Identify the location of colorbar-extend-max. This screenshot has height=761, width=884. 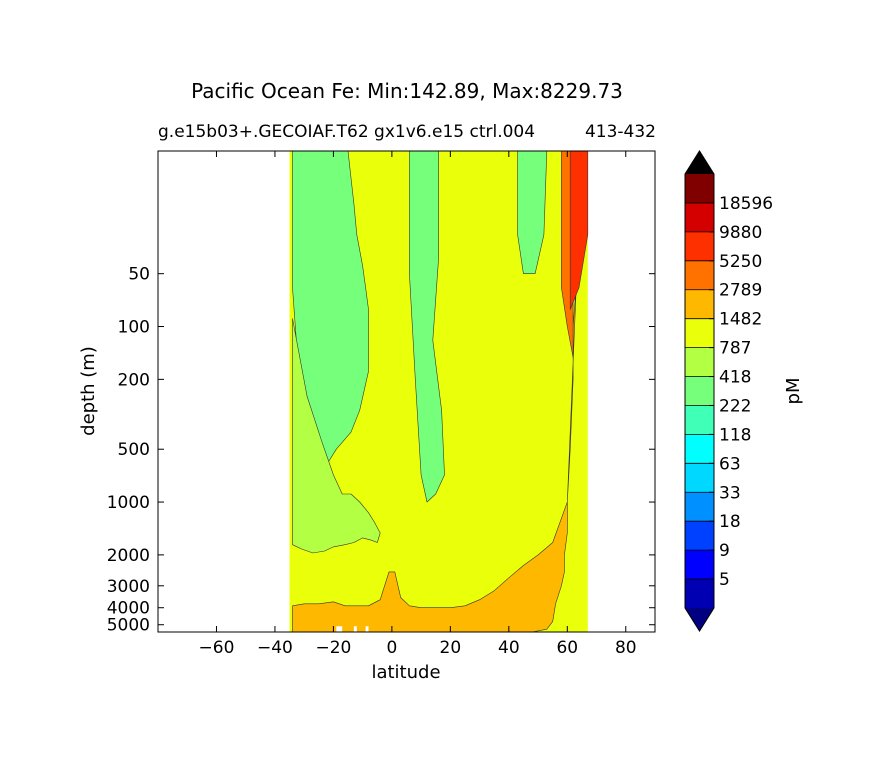
(699, 162).